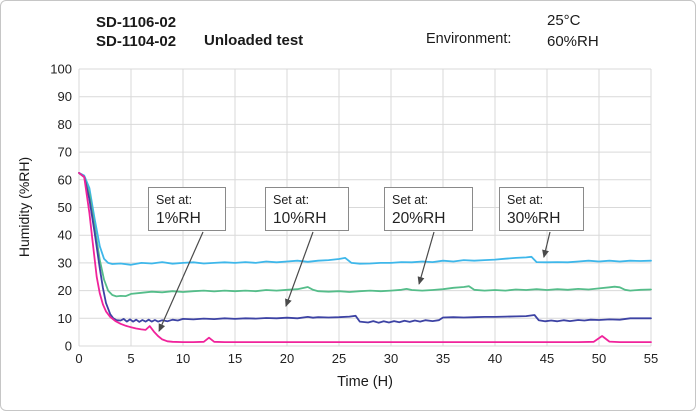 This screenshot has height=411, width=696. I want to click on annotation-value: 20%RH, so click(419, 218).